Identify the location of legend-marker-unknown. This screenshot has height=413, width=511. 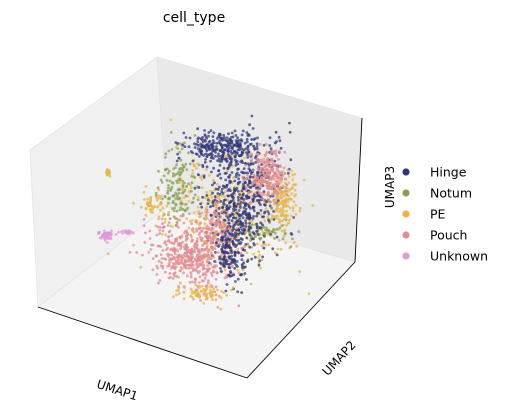
(406, 256).